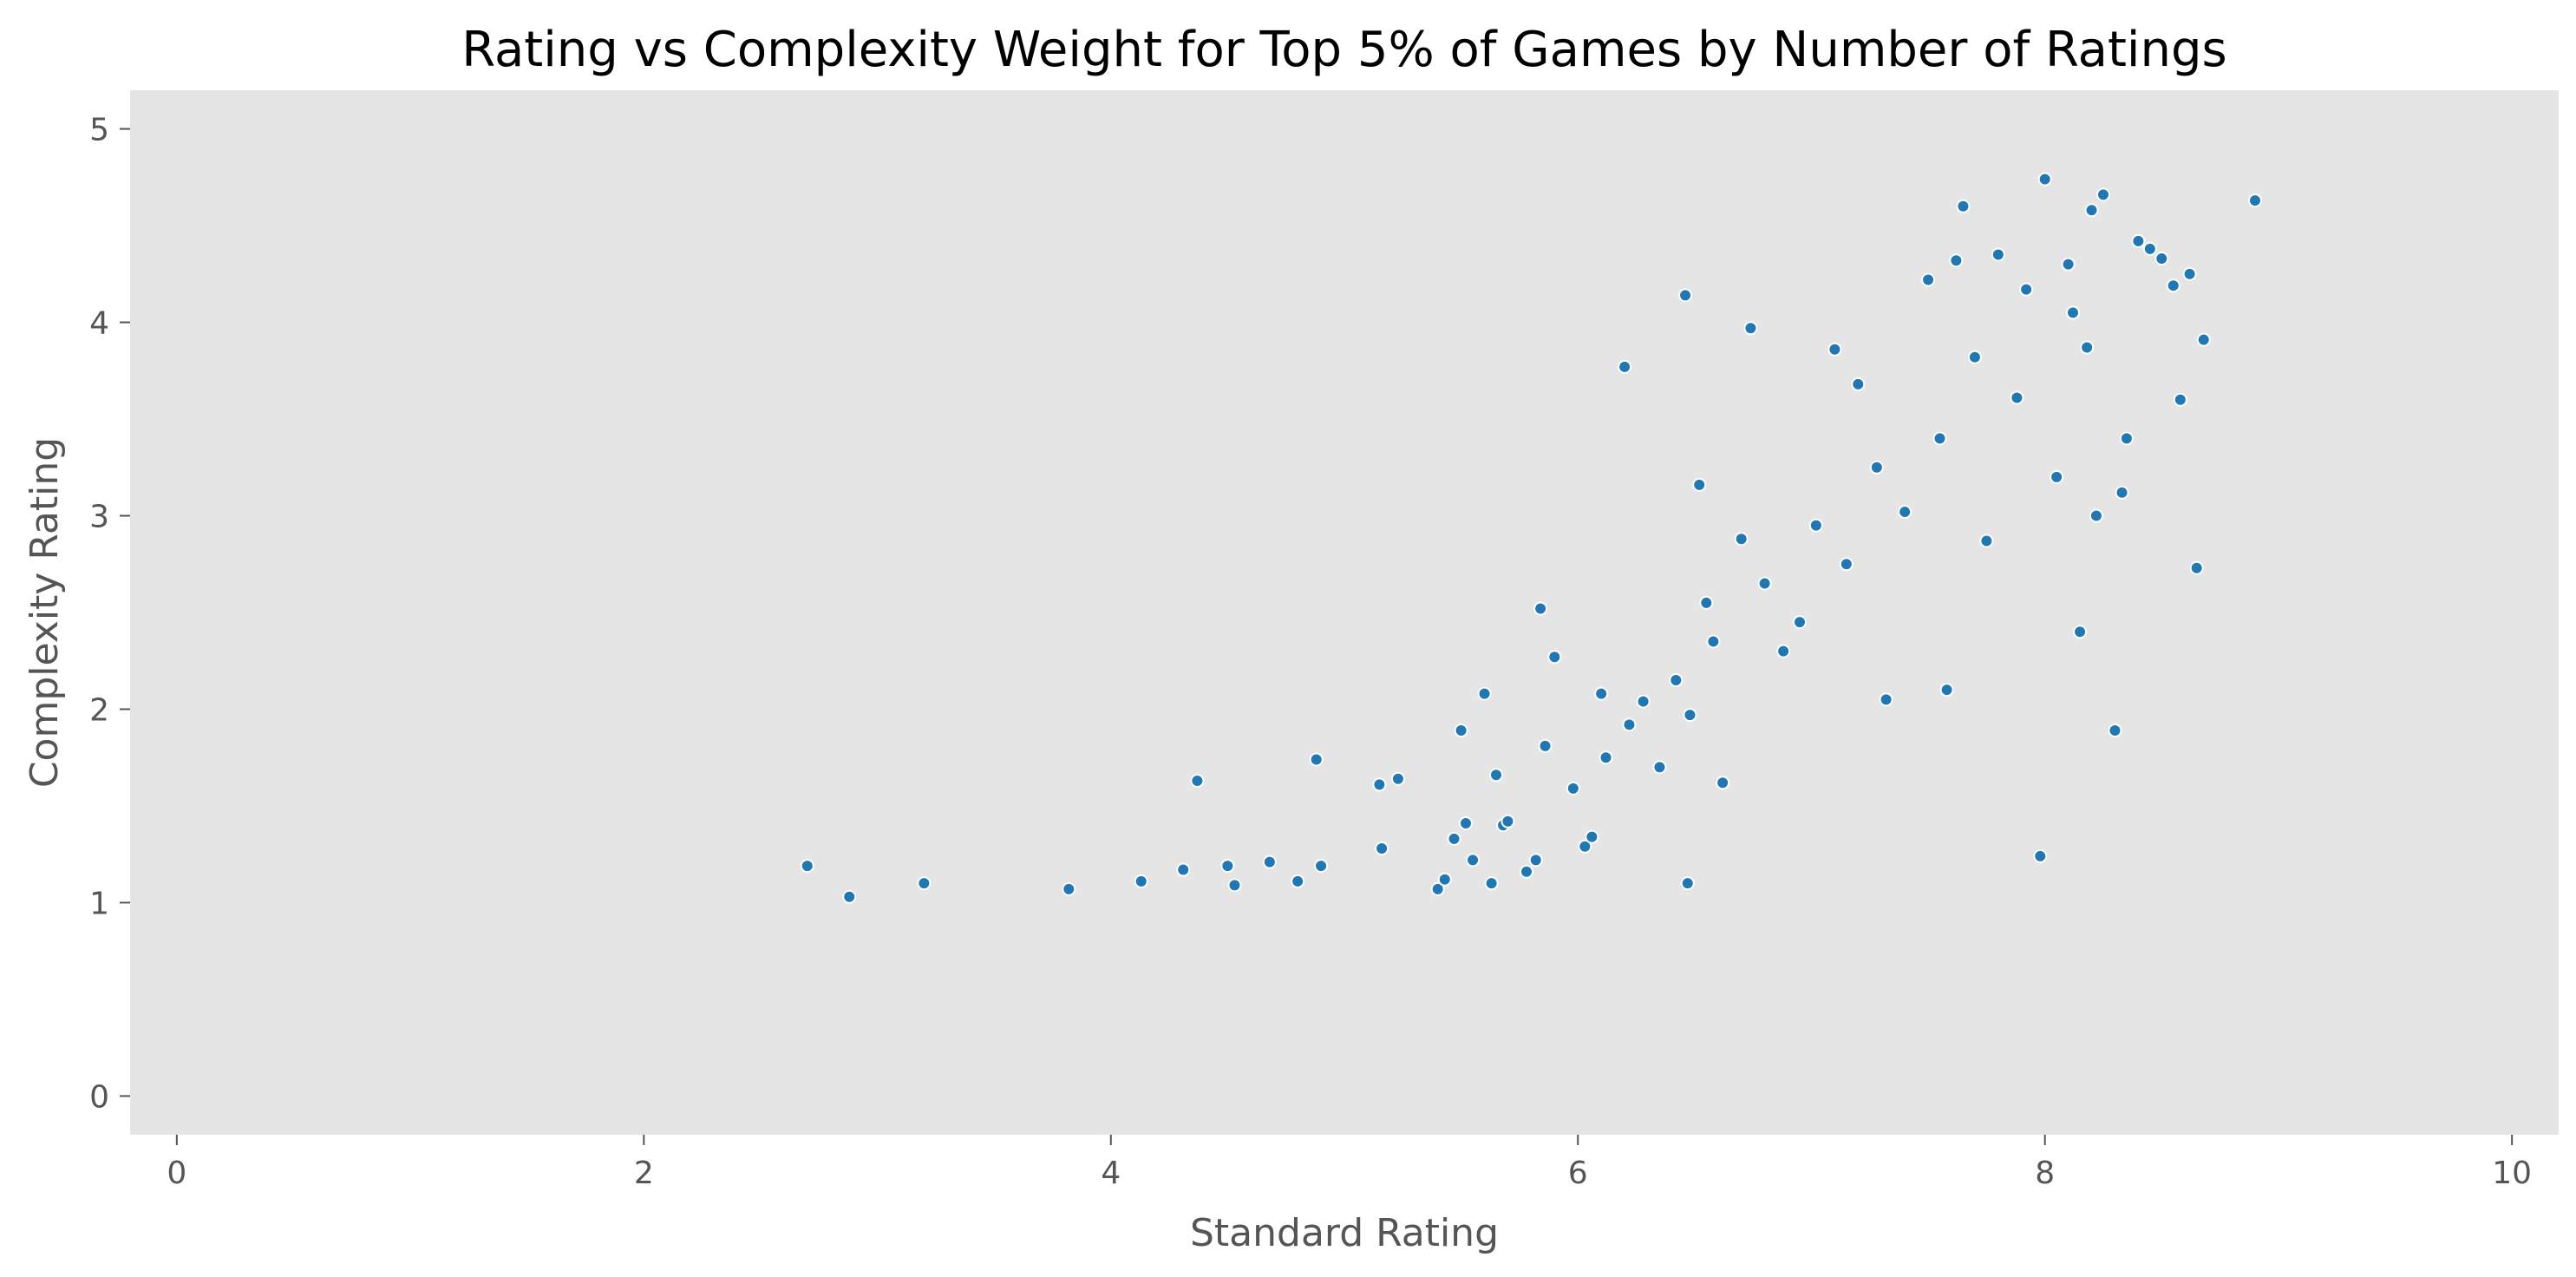  What do you see at coordinates (1111, 1173) in the screenshot?
I see `x-tick-label-2: 4` at bounding box center [1111, 1173].